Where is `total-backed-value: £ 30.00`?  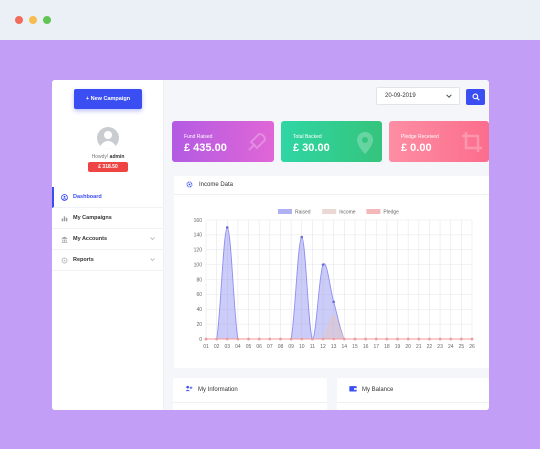
total-backed-value: £ 30.00 is located at coordinates (311, 148).